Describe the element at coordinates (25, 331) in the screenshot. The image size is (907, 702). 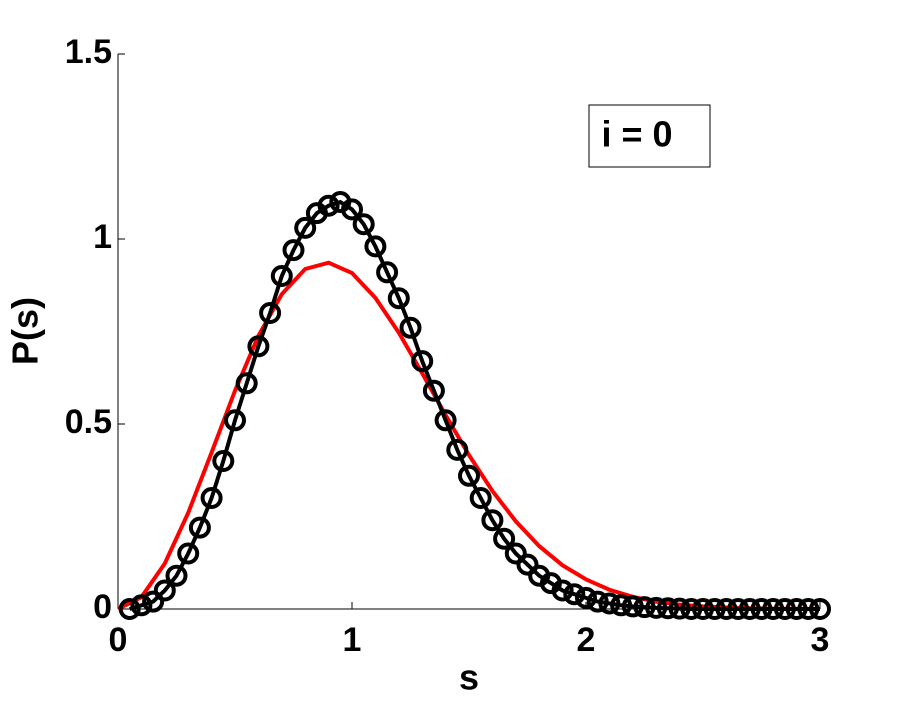
I see `y-axis-label: P(s)` at that location.